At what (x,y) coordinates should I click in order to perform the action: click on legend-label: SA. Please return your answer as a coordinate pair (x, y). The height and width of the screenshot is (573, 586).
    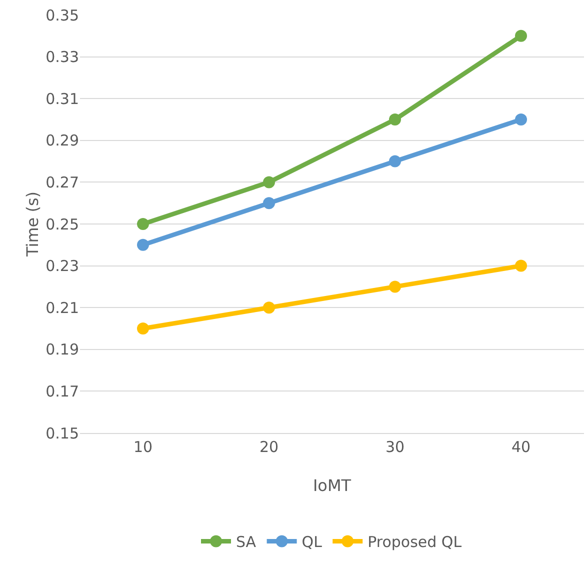
    Looking at the image, I should click on (246, 542).